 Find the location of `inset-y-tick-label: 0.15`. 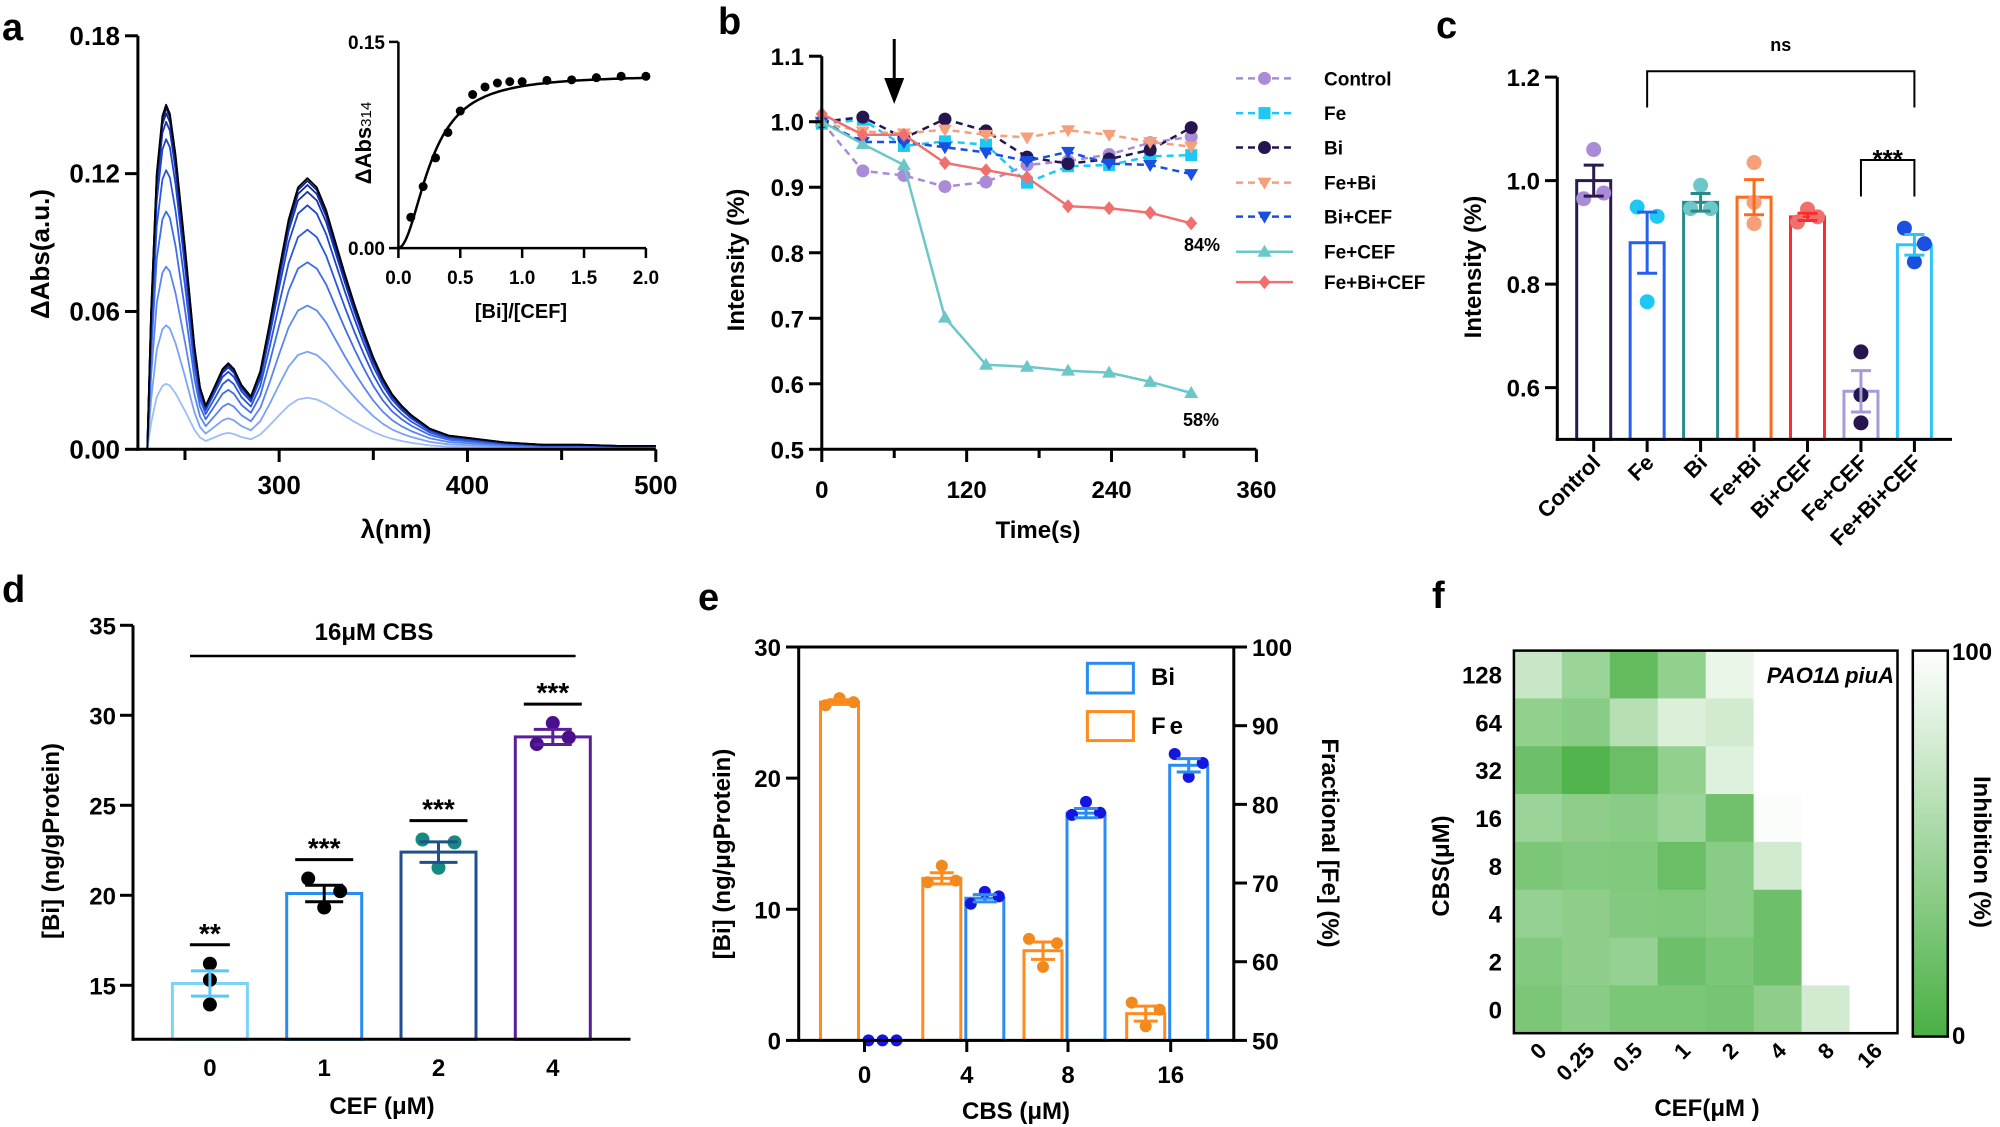

inset-y-tick-label: 0.15 is located at coordinates (366, 43).